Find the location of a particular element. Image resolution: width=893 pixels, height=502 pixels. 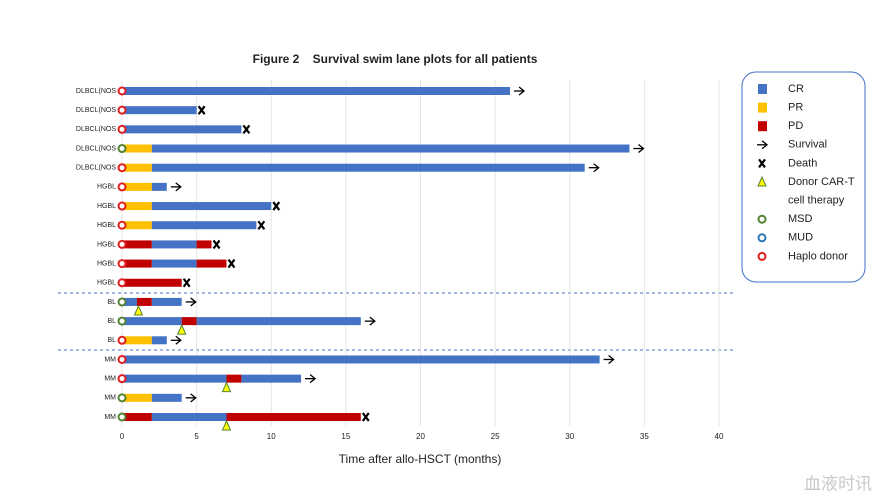

legend-label: cell therapy is located at coordinates (816, 201).